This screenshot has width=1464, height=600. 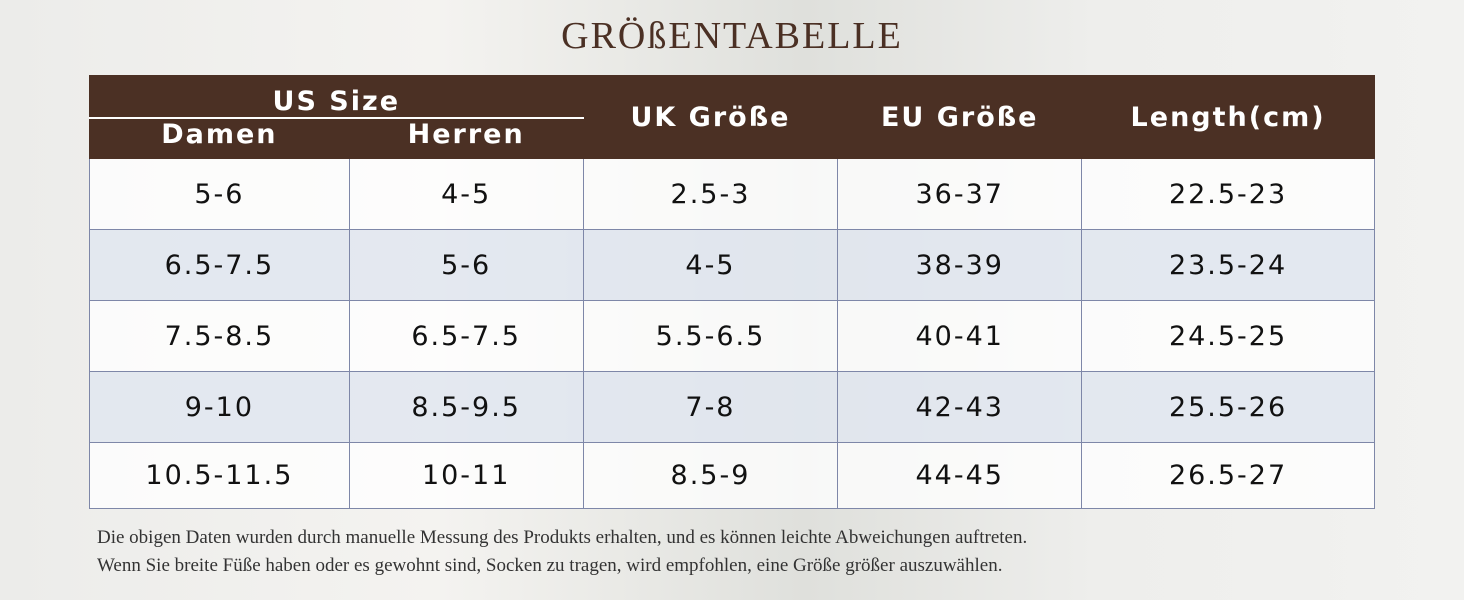 What do you see at coordinates (710, 194) in the screenshot?
I see `table-cell: 2.5-3` at bounding box center [710, 194].